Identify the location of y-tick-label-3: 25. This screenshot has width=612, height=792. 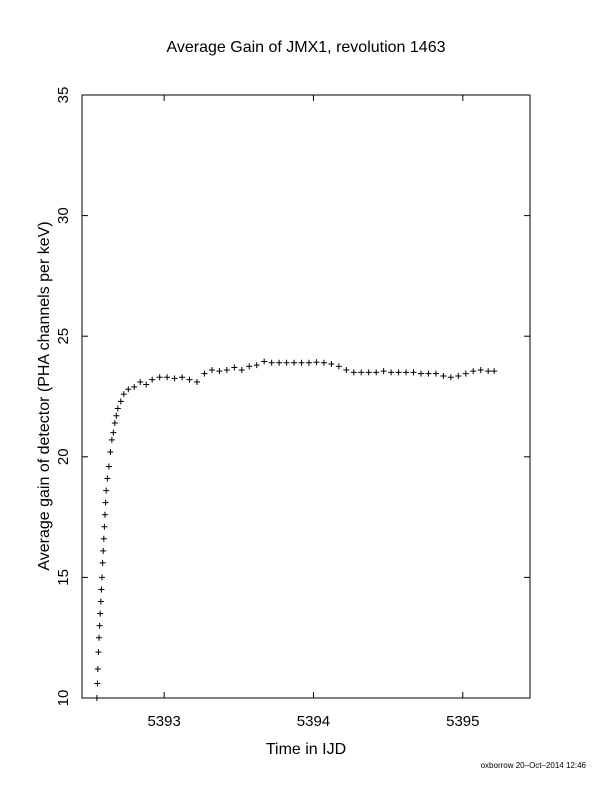
(63, 336).